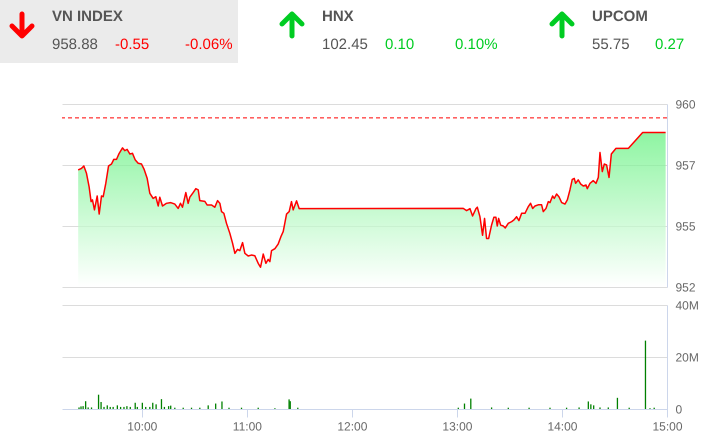  What do you see at coordinates (87, 16) in the screenshot?
I see `text: VN INDEX` at bounding box center [87, 16].